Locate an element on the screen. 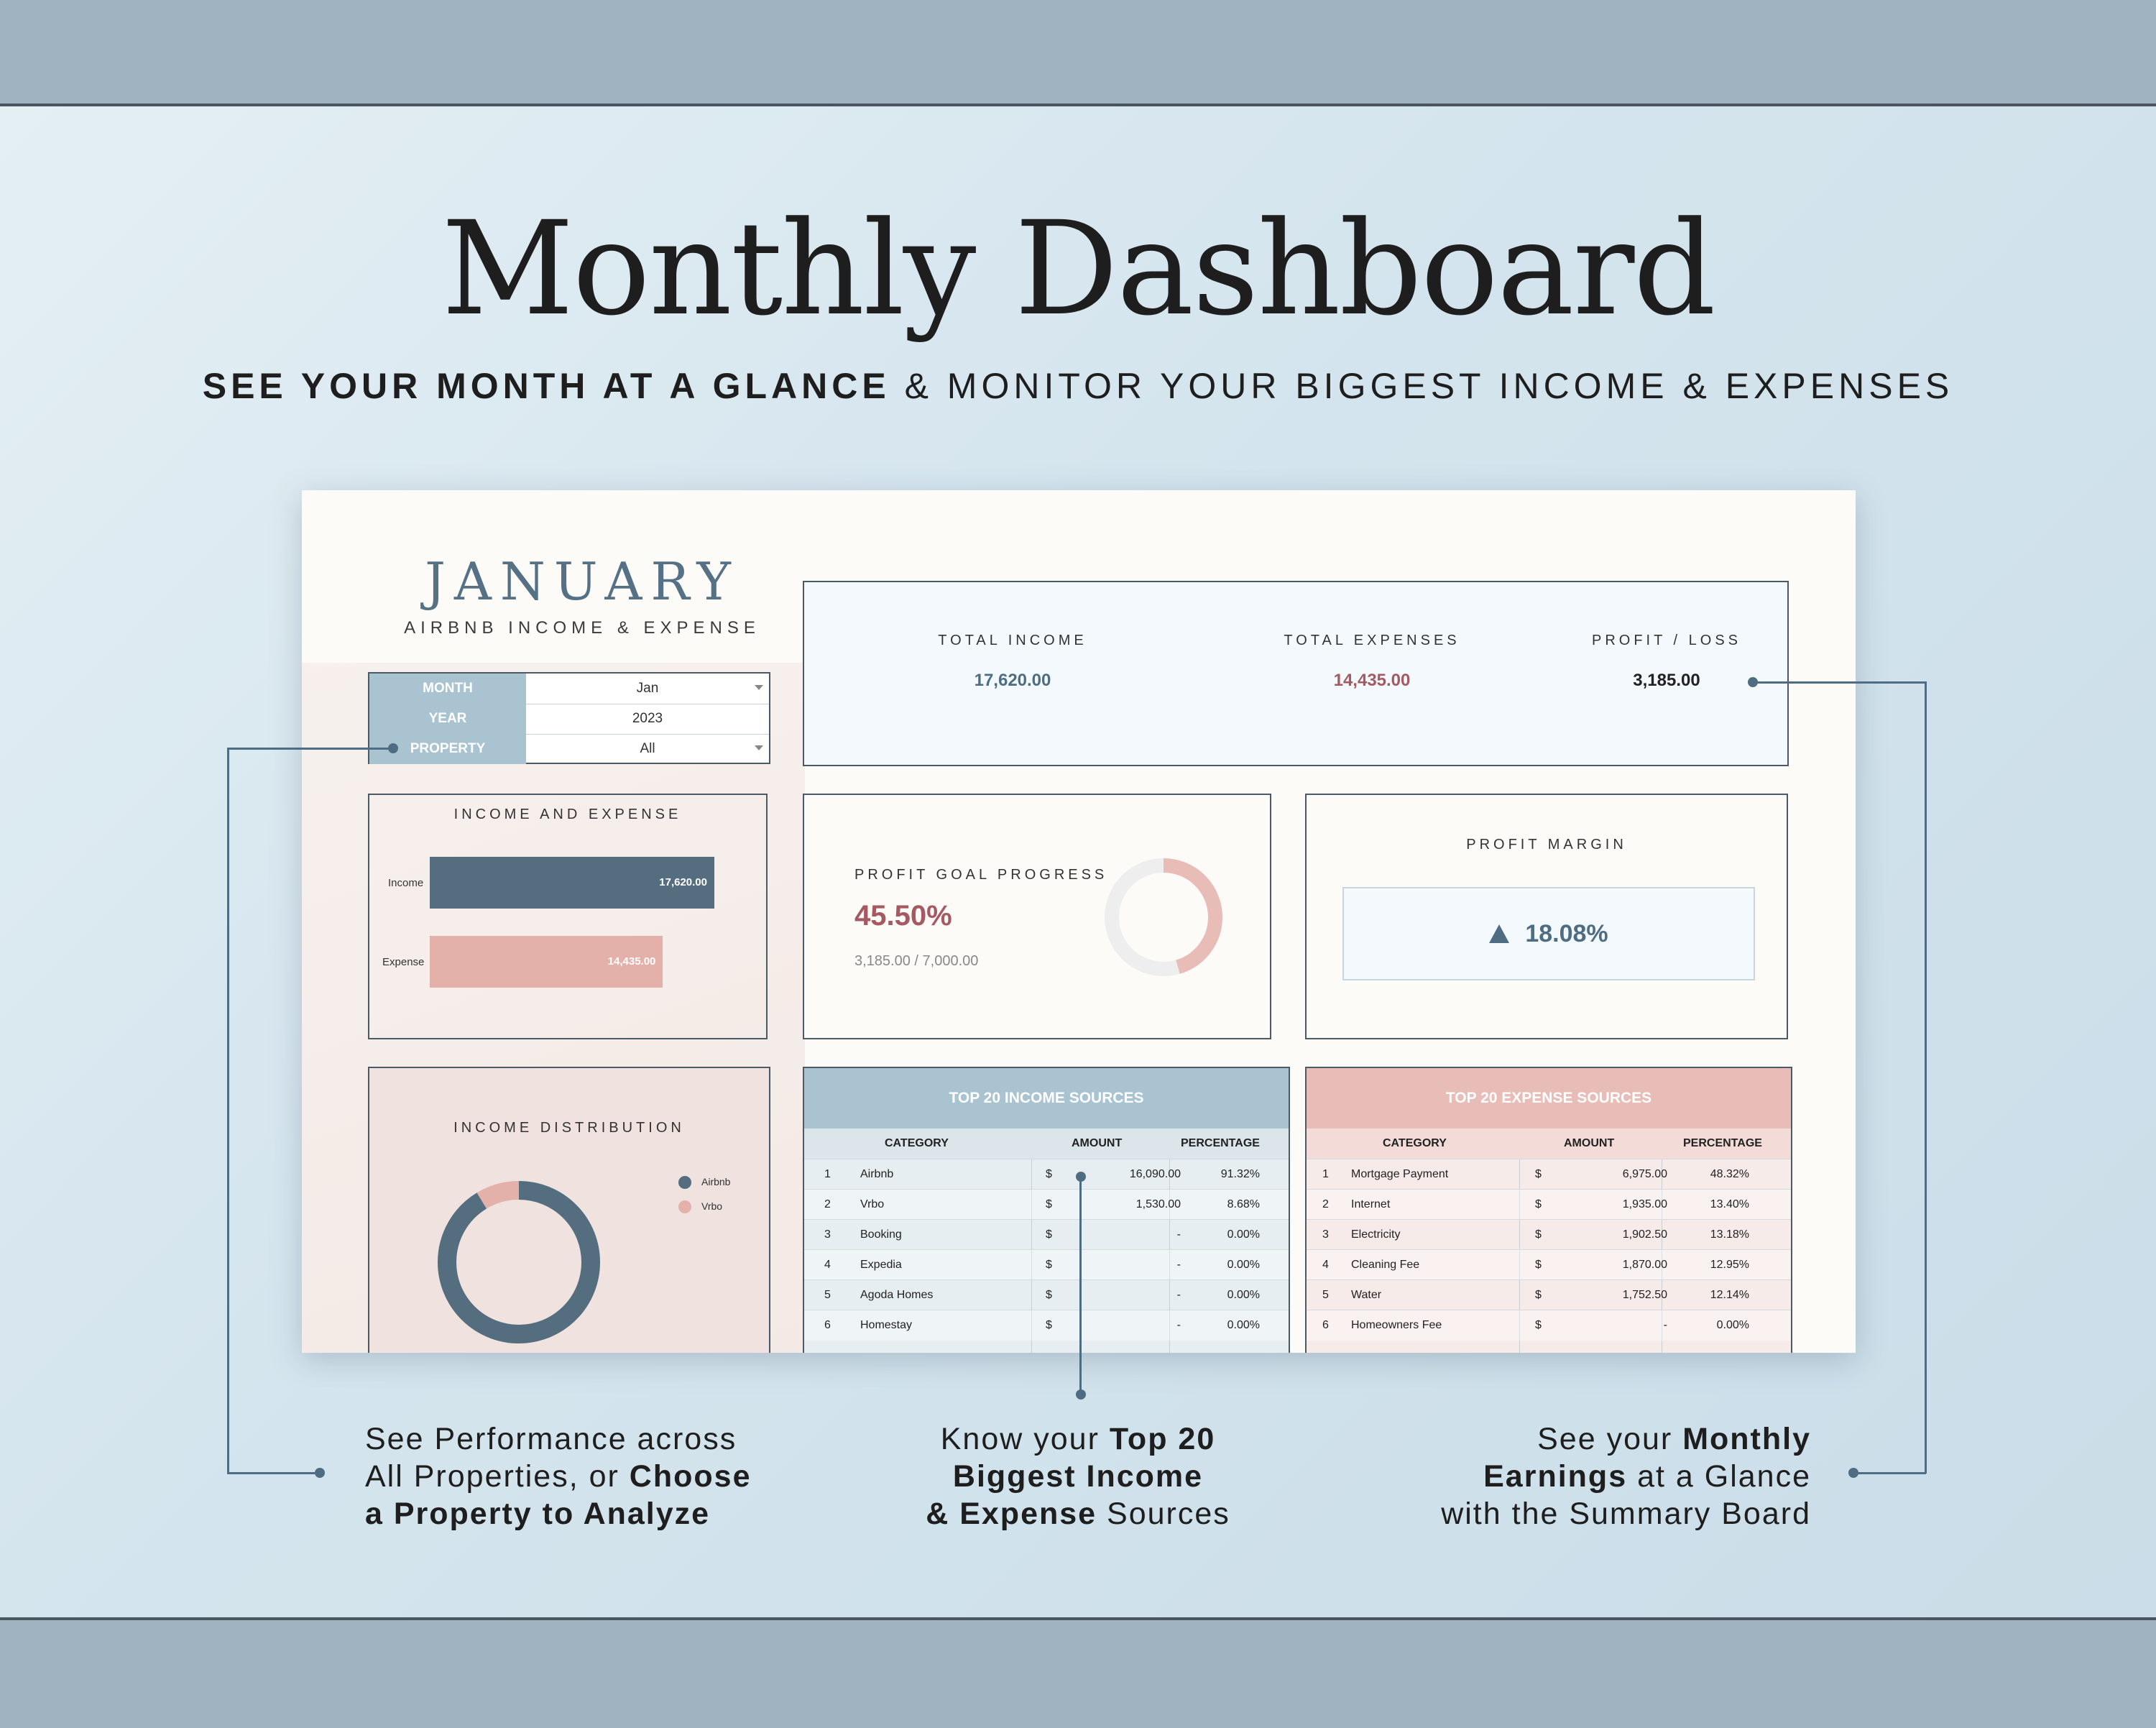  table-row: 4 Cleaning Fee $1,870.00 12.95% is located at coordinates (1549, 1264).